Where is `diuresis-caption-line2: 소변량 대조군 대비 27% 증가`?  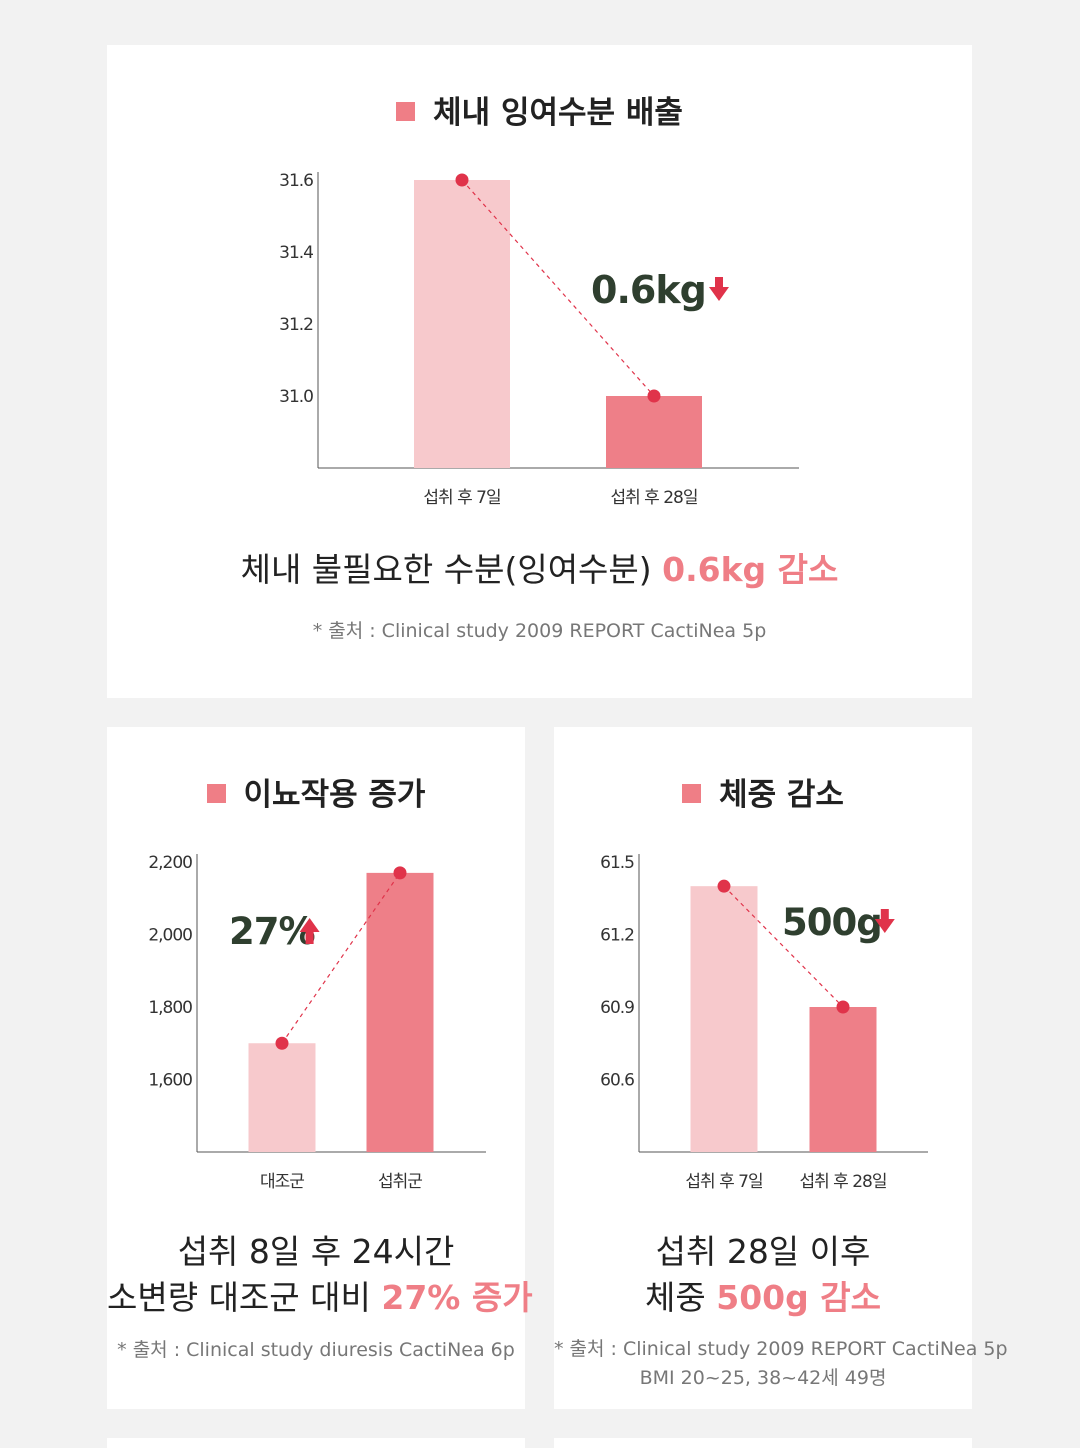
diuresis-caption-line2: 소변량 대조군 대비 27% 증가 is located at coordinates (320, 1298).